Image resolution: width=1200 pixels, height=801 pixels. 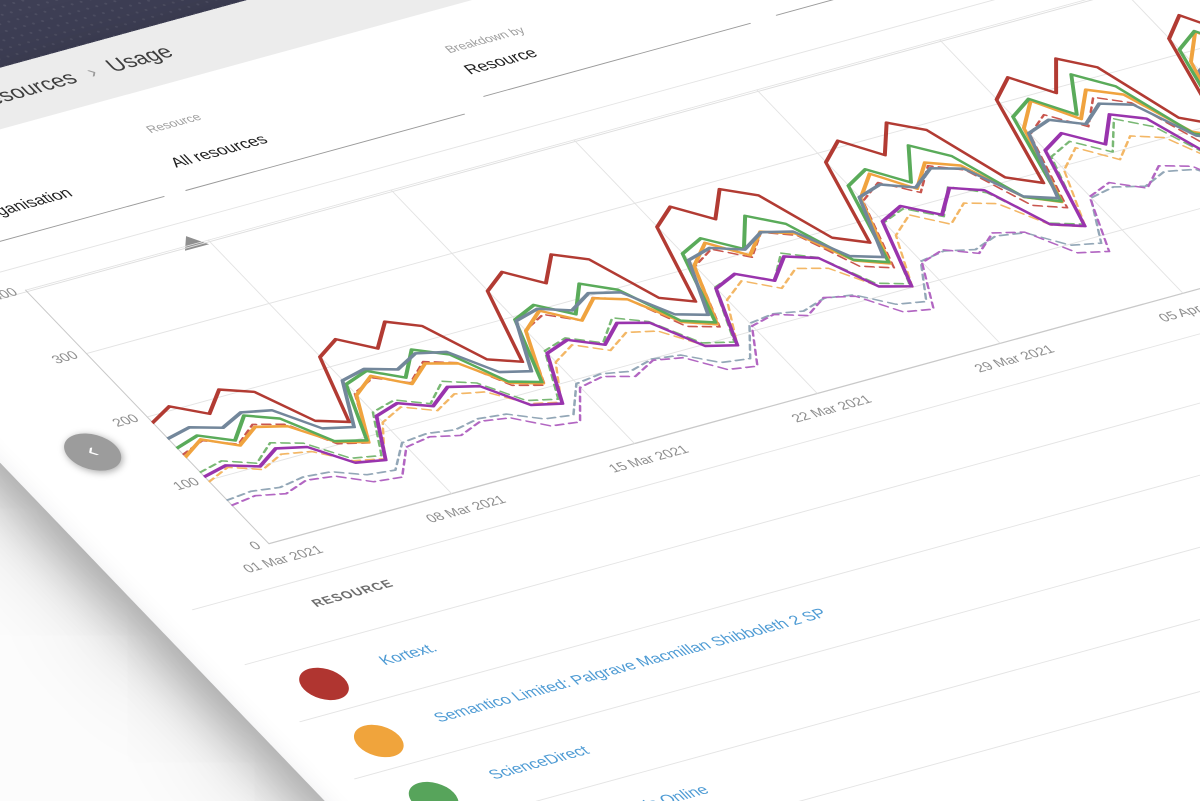 What do you see at coordinates (173, 123) in the screenshot?
I see `resource-select-label: Resource` at bounding box center [173, 123].